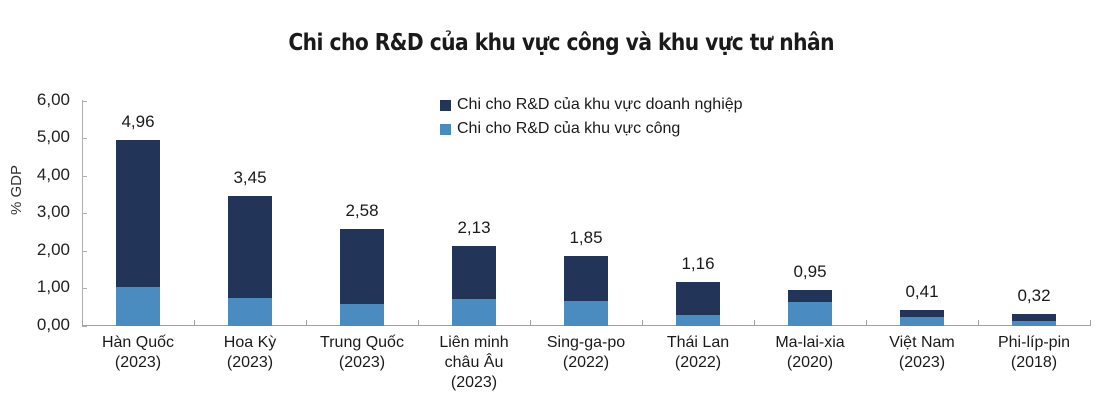  Describe the element at coordinates (600, 104) in the screenshot. I see `legend-label-private: Chi cho R&D của khu vực doanh nghiệp` at that location.